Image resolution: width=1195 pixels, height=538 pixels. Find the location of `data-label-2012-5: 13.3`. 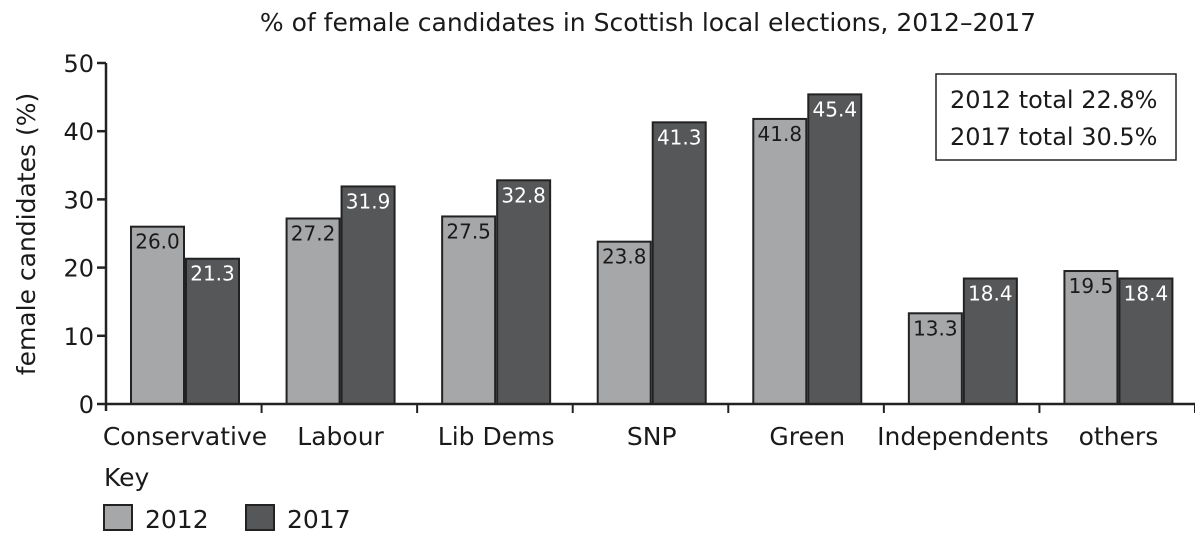

data-label-2012-5: 13.3 is located at coordinates (935, 328).